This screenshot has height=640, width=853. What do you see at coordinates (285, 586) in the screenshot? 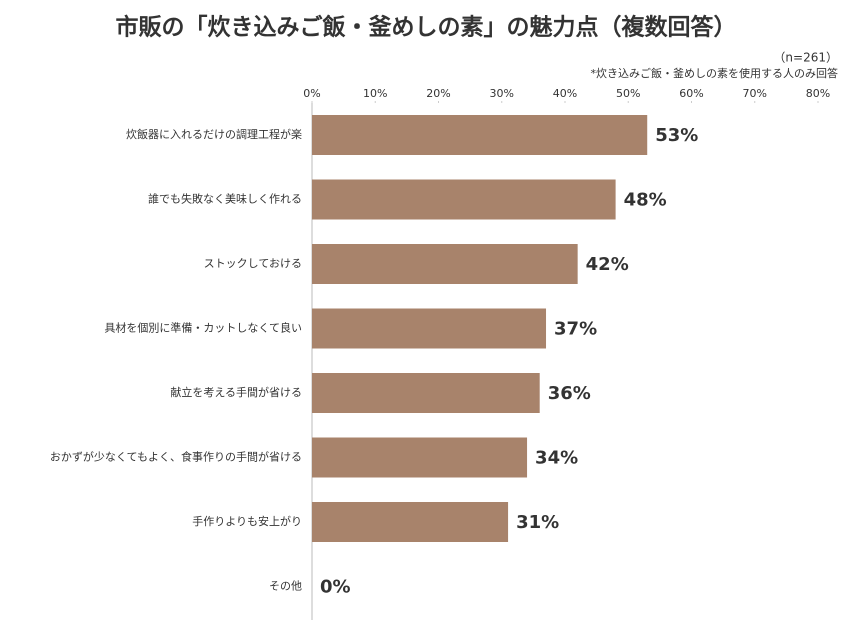
I see `y-tick-label: その他` at bounding box center [285, 586].